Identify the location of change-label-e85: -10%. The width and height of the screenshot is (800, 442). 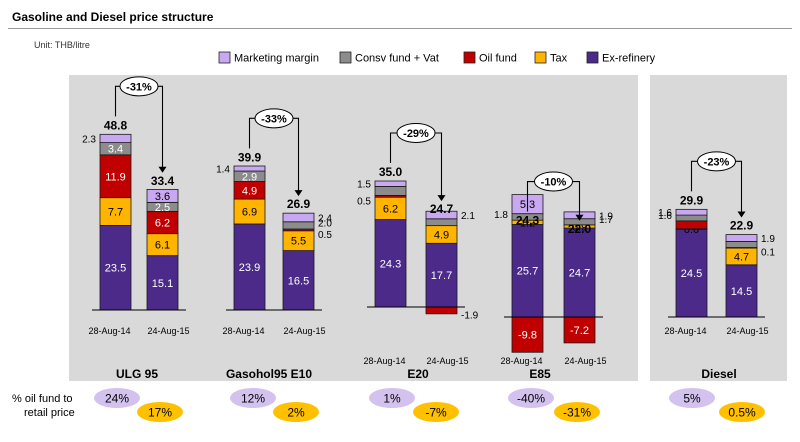
(554, 183).